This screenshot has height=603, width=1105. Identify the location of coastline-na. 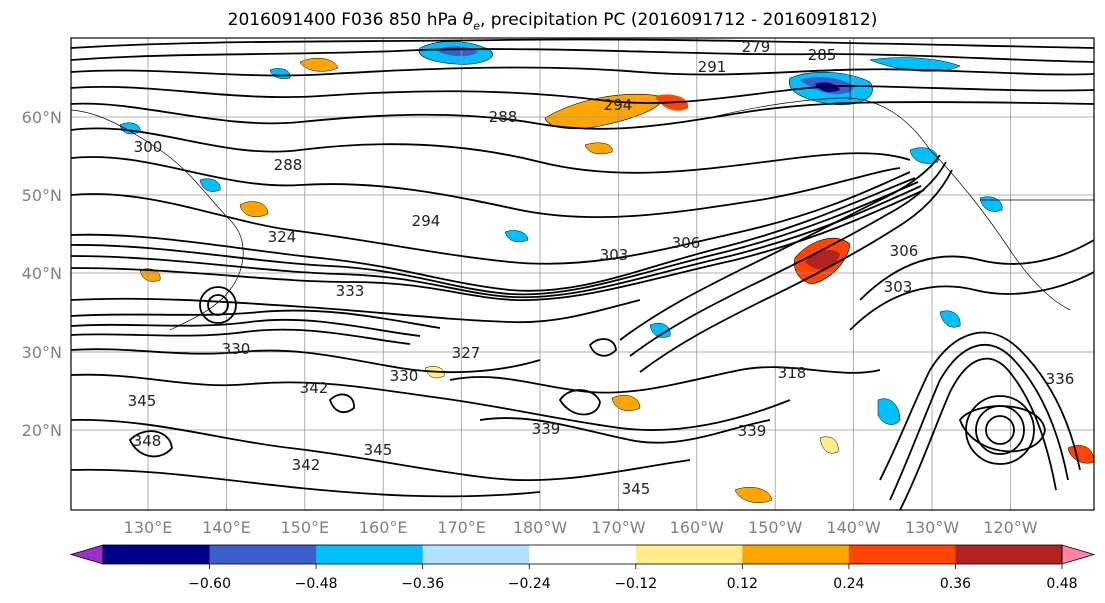
(1000, 230).